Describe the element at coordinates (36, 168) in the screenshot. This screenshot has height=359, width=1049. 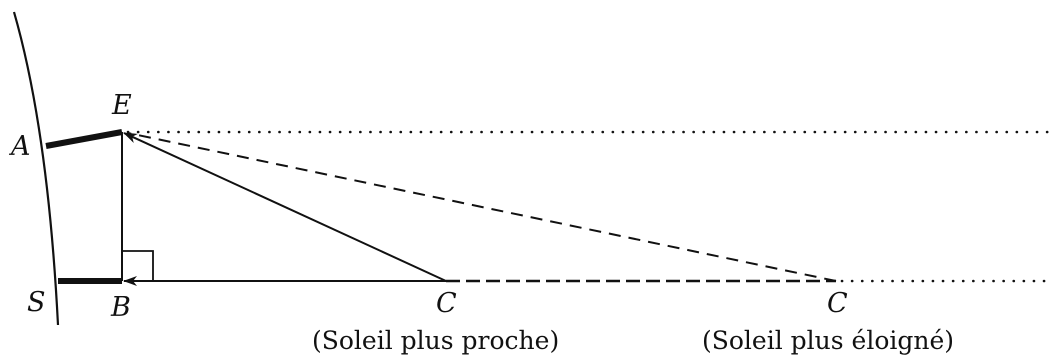
I see `earth-surface-arc` at that location.